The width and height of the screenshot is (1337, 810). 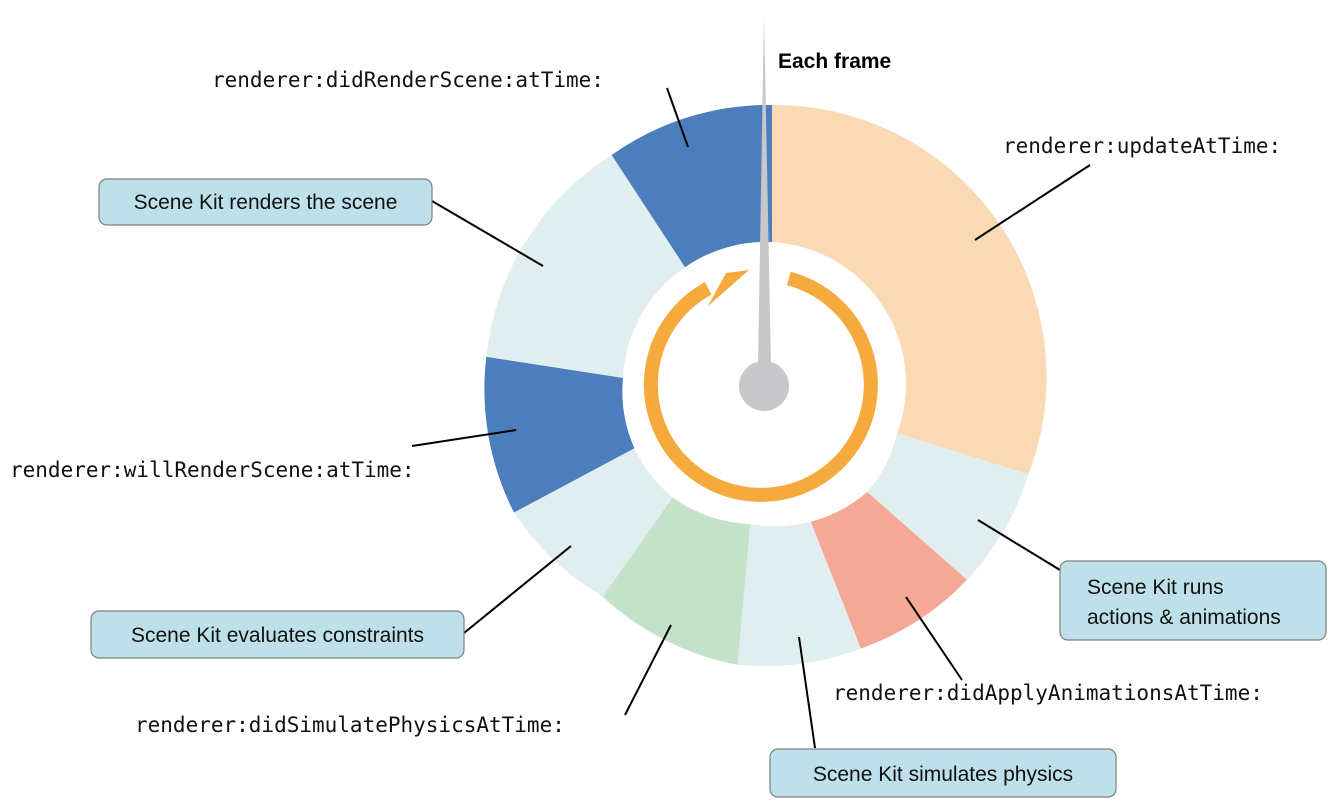 What do you see at coordinates (1155, 587) in the screenshot?
I see `callout-text-line1: Scene Kit runs` at bounding box center [1155, 587].